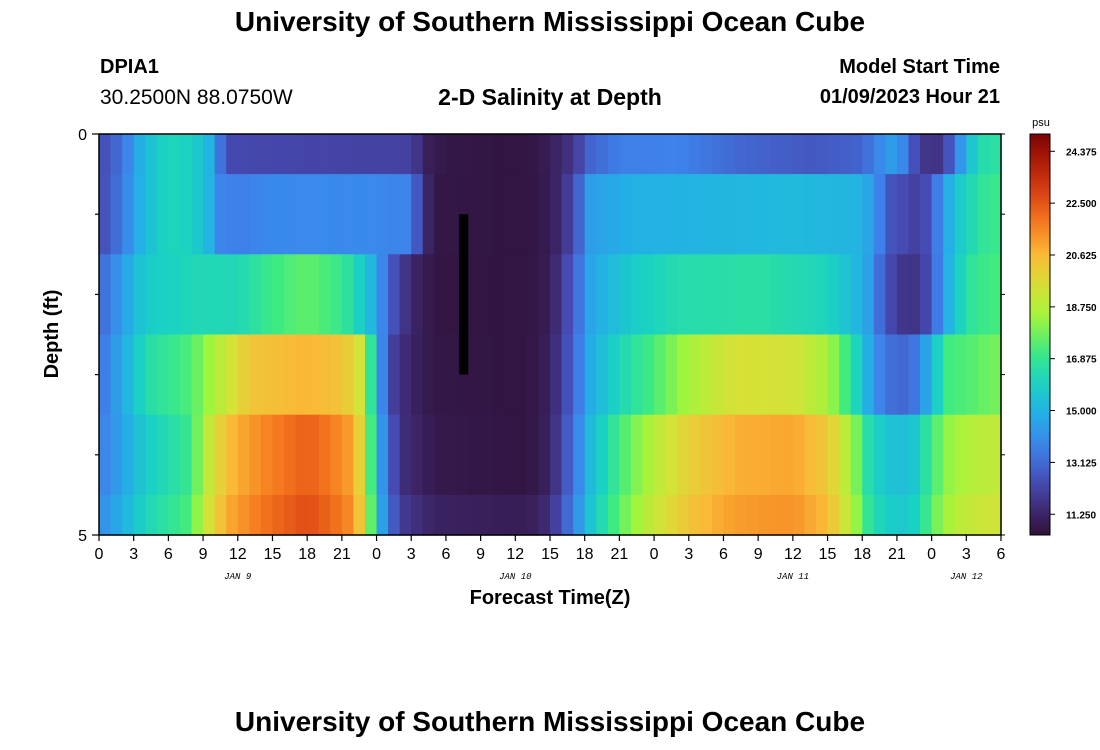 Image resolution: width=1100 pixels, height=750 pixels. What do you see at coordinates (133, 554) in the screenshot?
I see `x-tick-label: 3` at bounding box center [133, 554].